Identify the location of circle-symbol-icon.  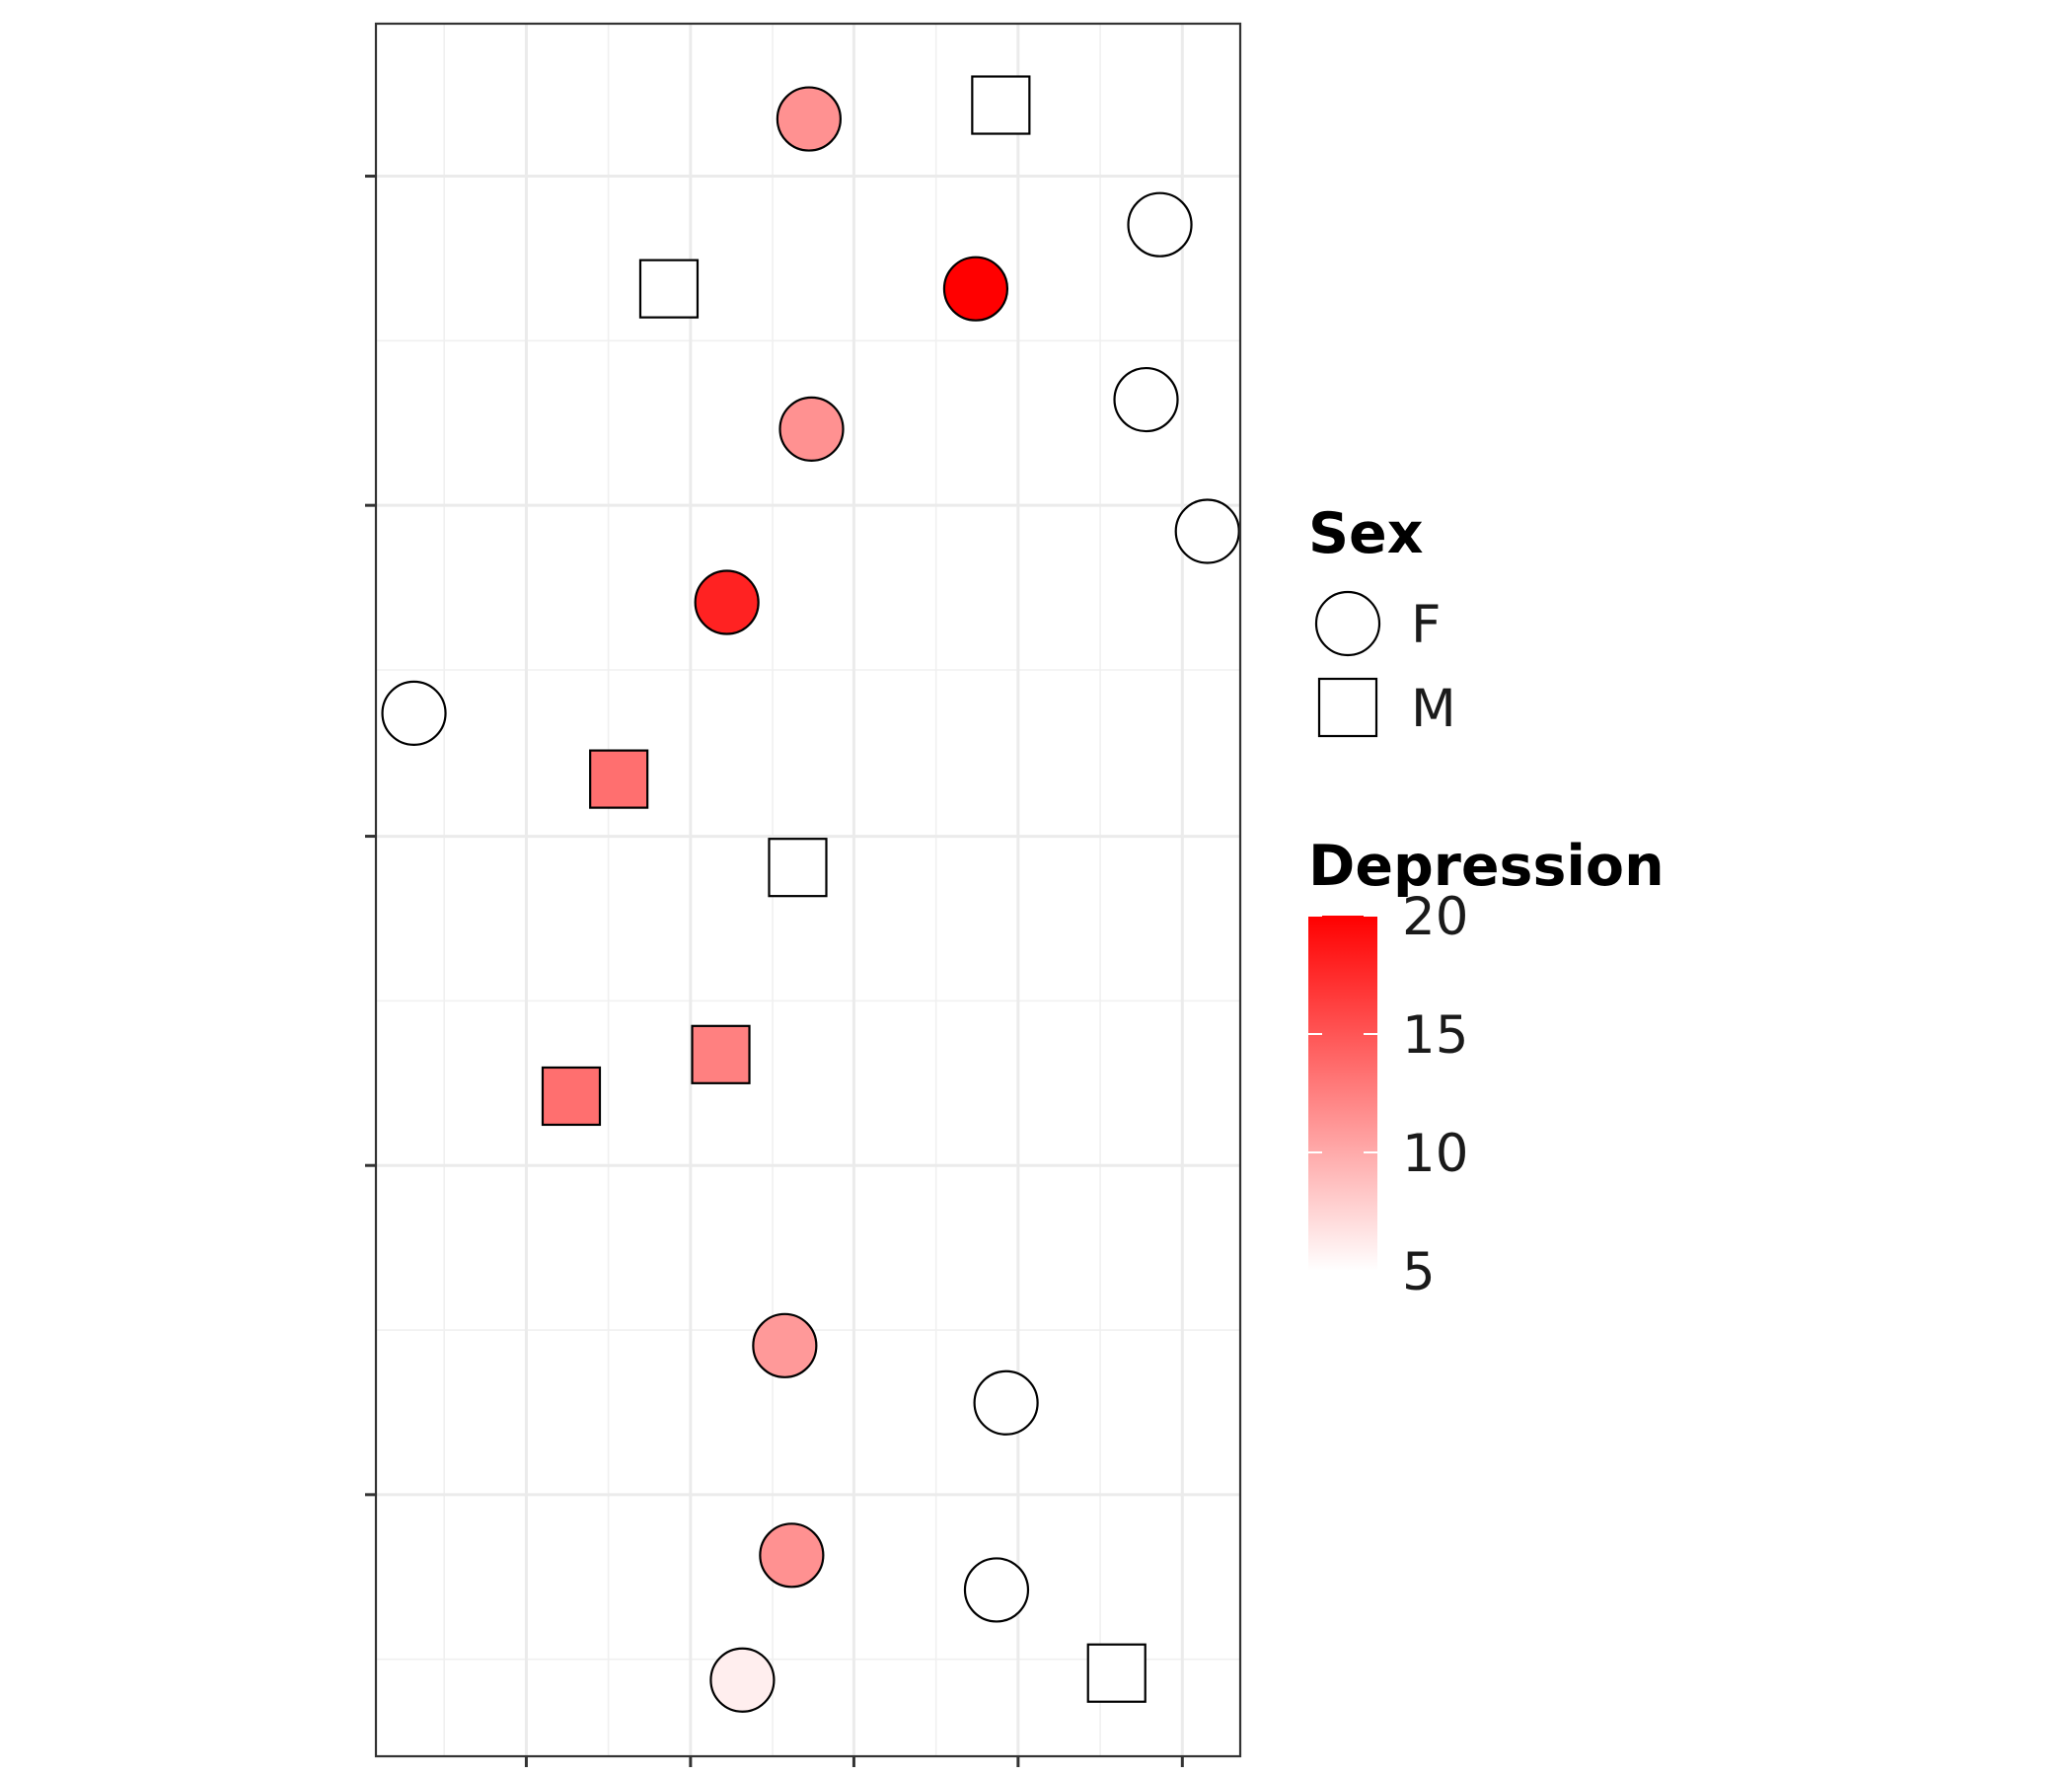
(1348, 624).